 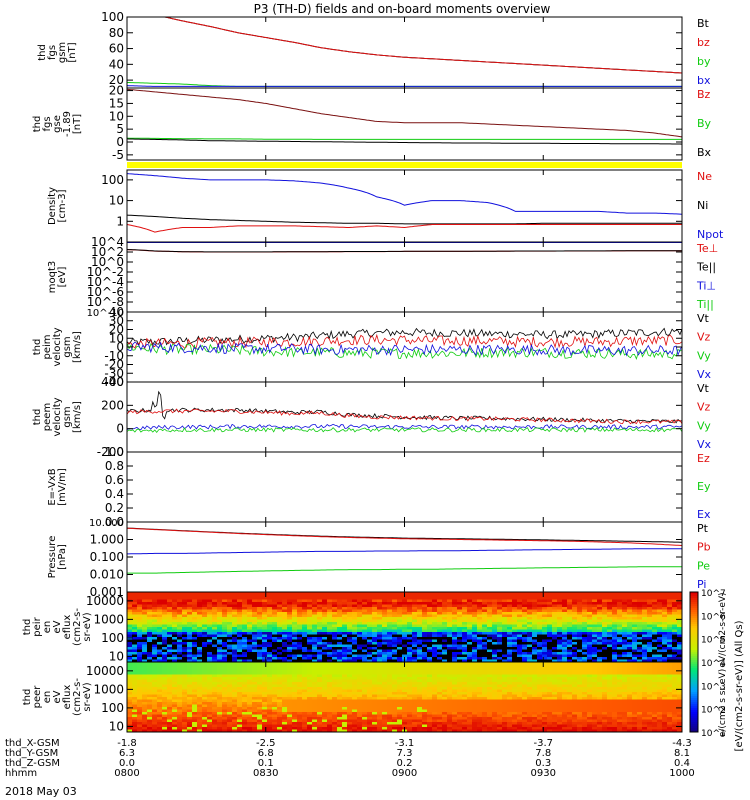 What do you see at coordinates (47, 417) in the screenshot?
I see `y-axis-label-line: peem` at bounding box center [47, 417].